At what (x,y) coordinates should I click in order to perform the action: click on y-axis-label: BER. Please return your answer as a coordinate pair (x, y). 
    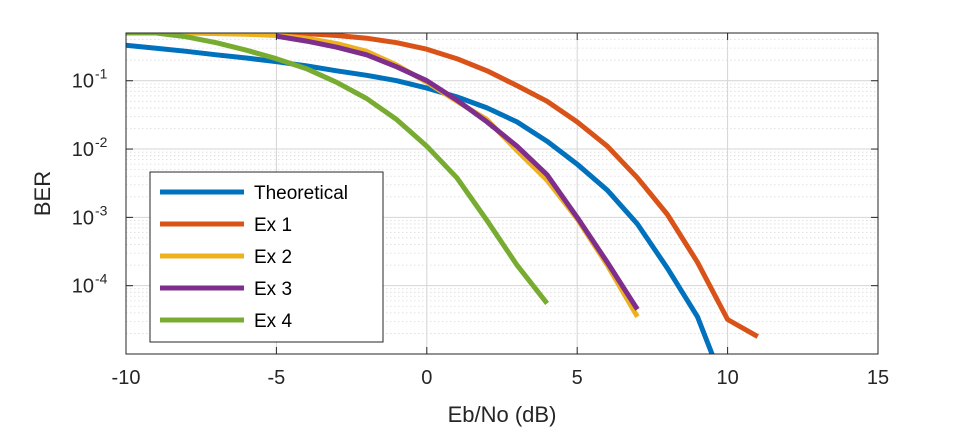
    Looking at the image, I should click on (42, 193).